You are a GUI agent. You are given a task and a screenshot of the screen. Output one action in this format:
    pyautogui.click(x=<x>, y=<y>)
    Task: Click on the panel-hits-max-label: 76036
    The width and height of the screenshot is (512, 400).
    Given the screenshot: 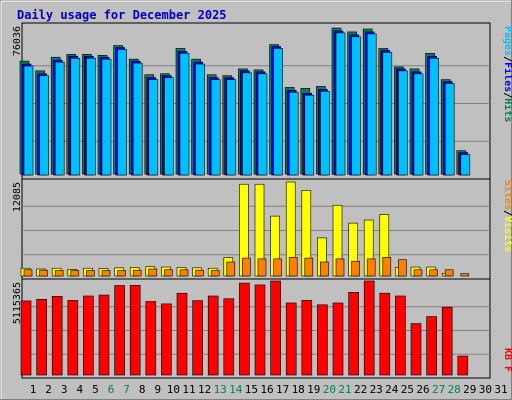 What is the action you would take?
    pyautogui.click(x=17, y=41)
    